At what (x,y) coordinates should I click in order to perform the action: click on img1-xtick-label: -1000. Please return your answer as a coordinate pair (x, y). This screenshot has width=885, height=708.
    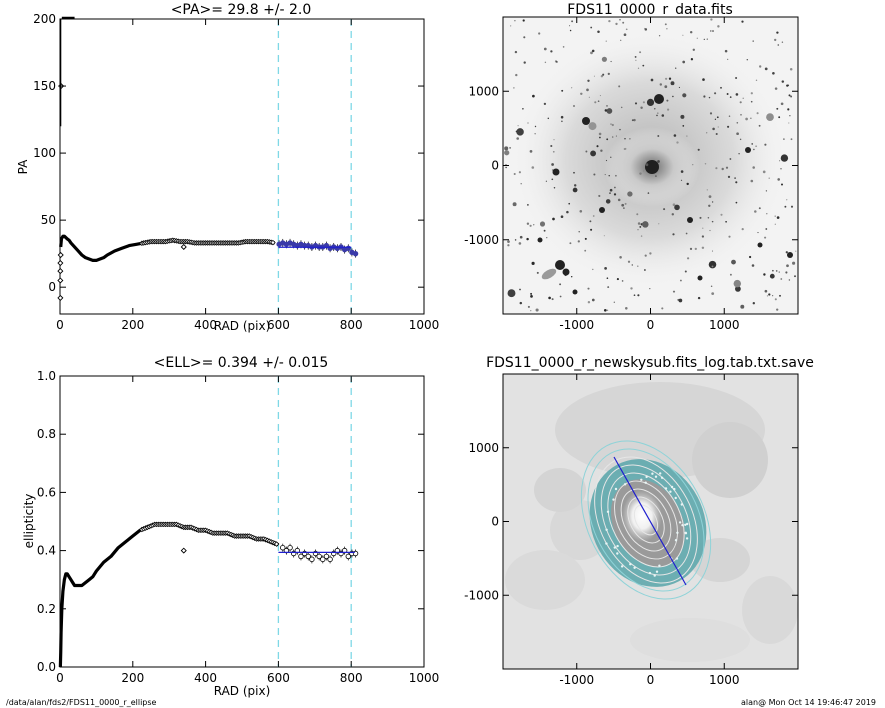
    Looking at the image, I should click on (576, 325).